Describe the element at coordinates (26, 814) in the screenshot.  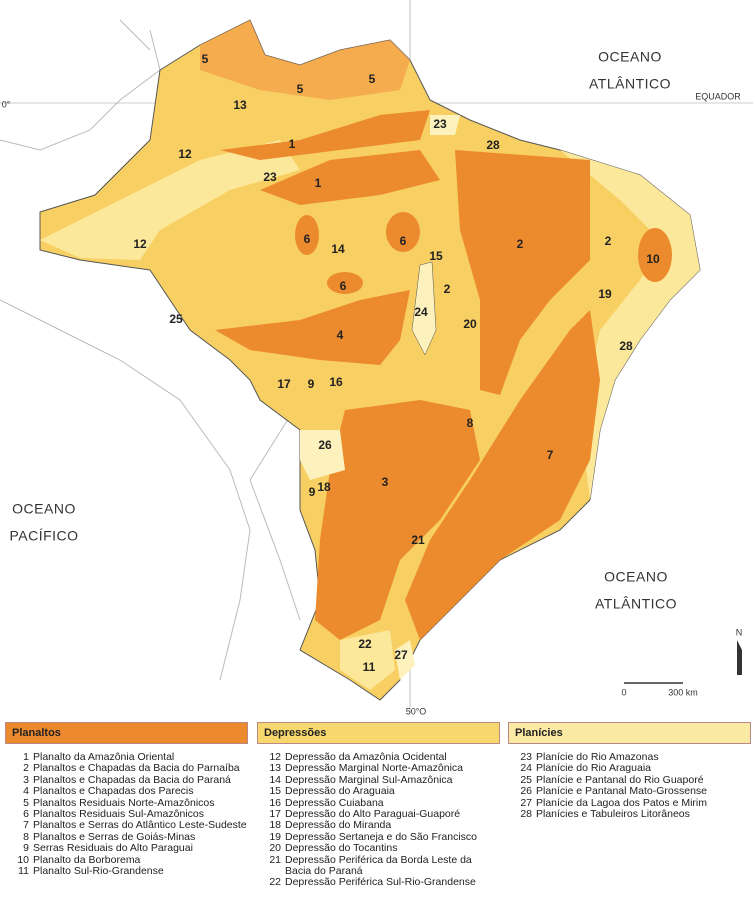
I see `legend-number: 6` at that location.